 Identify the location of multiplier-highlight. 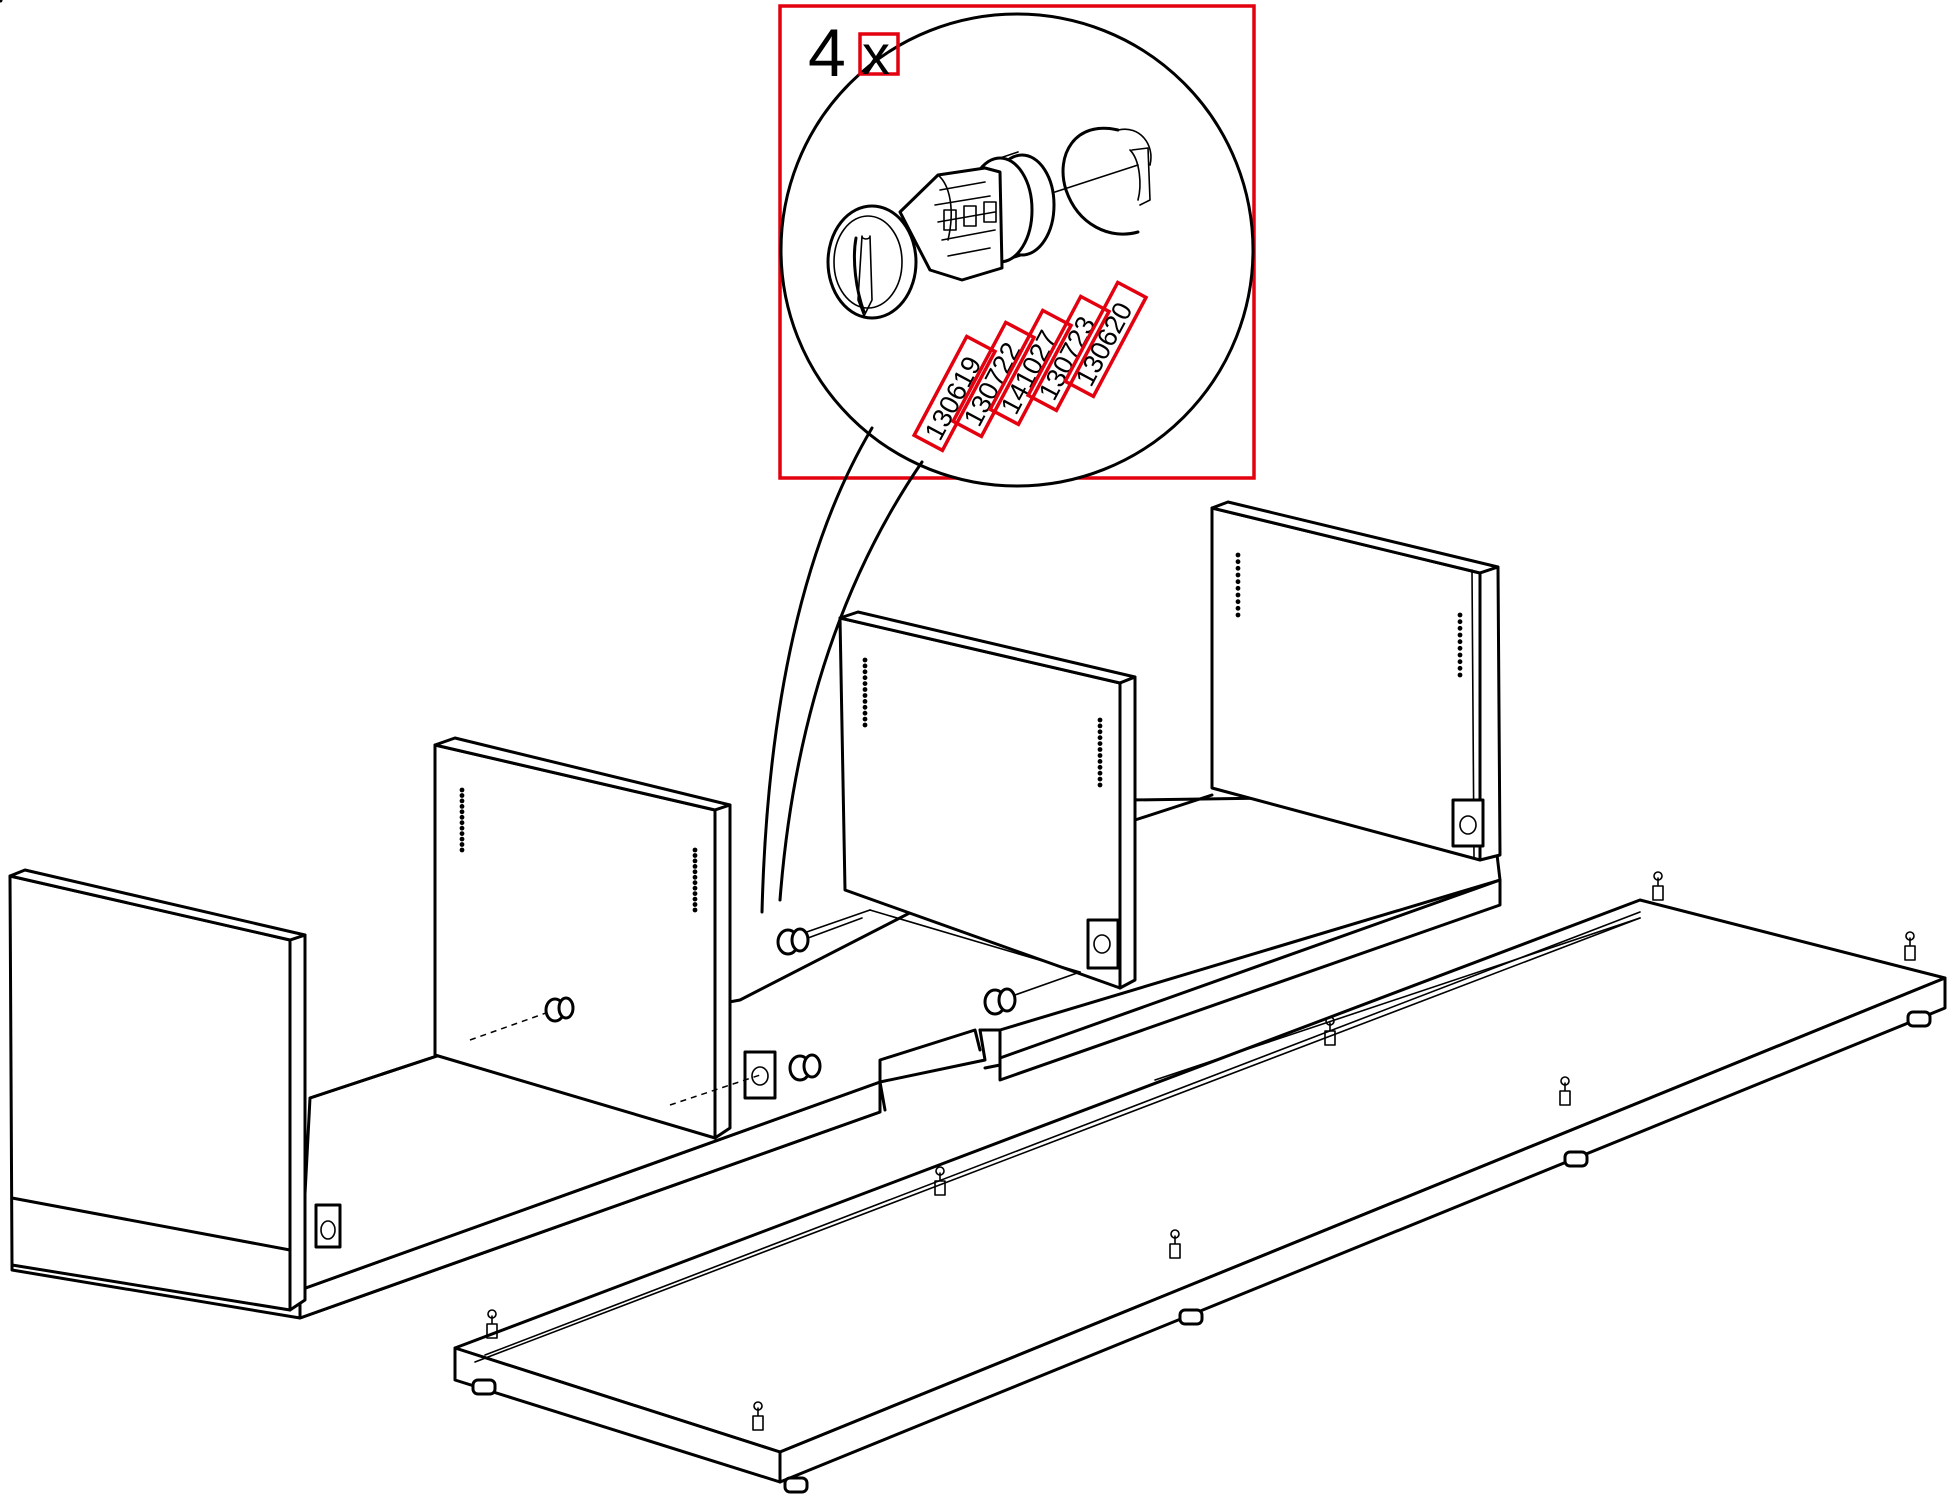
(879, 54).